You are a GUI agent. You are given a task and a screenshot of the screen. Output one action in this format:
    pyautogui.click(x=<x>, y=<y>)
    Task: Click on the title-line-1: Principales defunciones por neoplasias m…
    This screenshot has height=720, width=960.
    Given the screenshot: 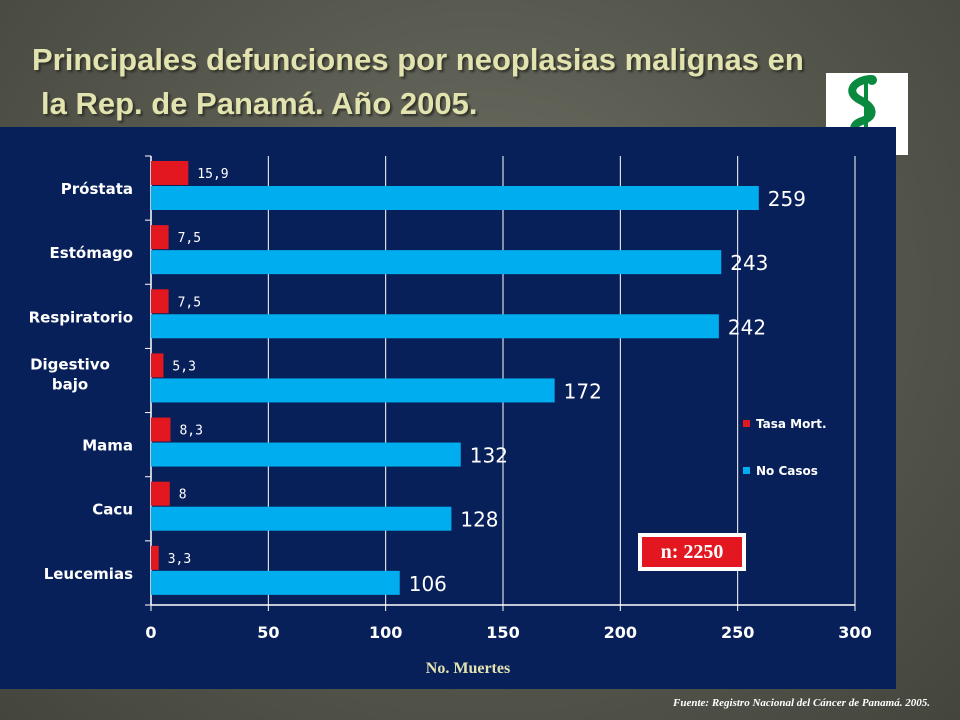 What is the action you would take?
    pyautogui.click(x=418, y=59)
    